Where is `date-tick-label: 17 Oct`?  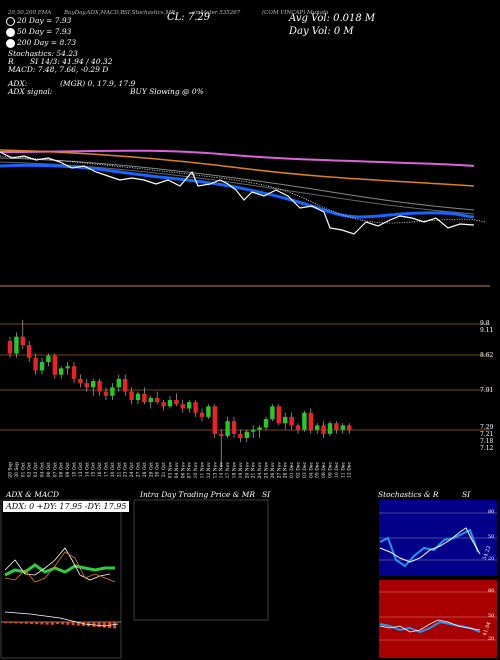 date-tick-label: 17 Oct is located at coordinates (107, 469).